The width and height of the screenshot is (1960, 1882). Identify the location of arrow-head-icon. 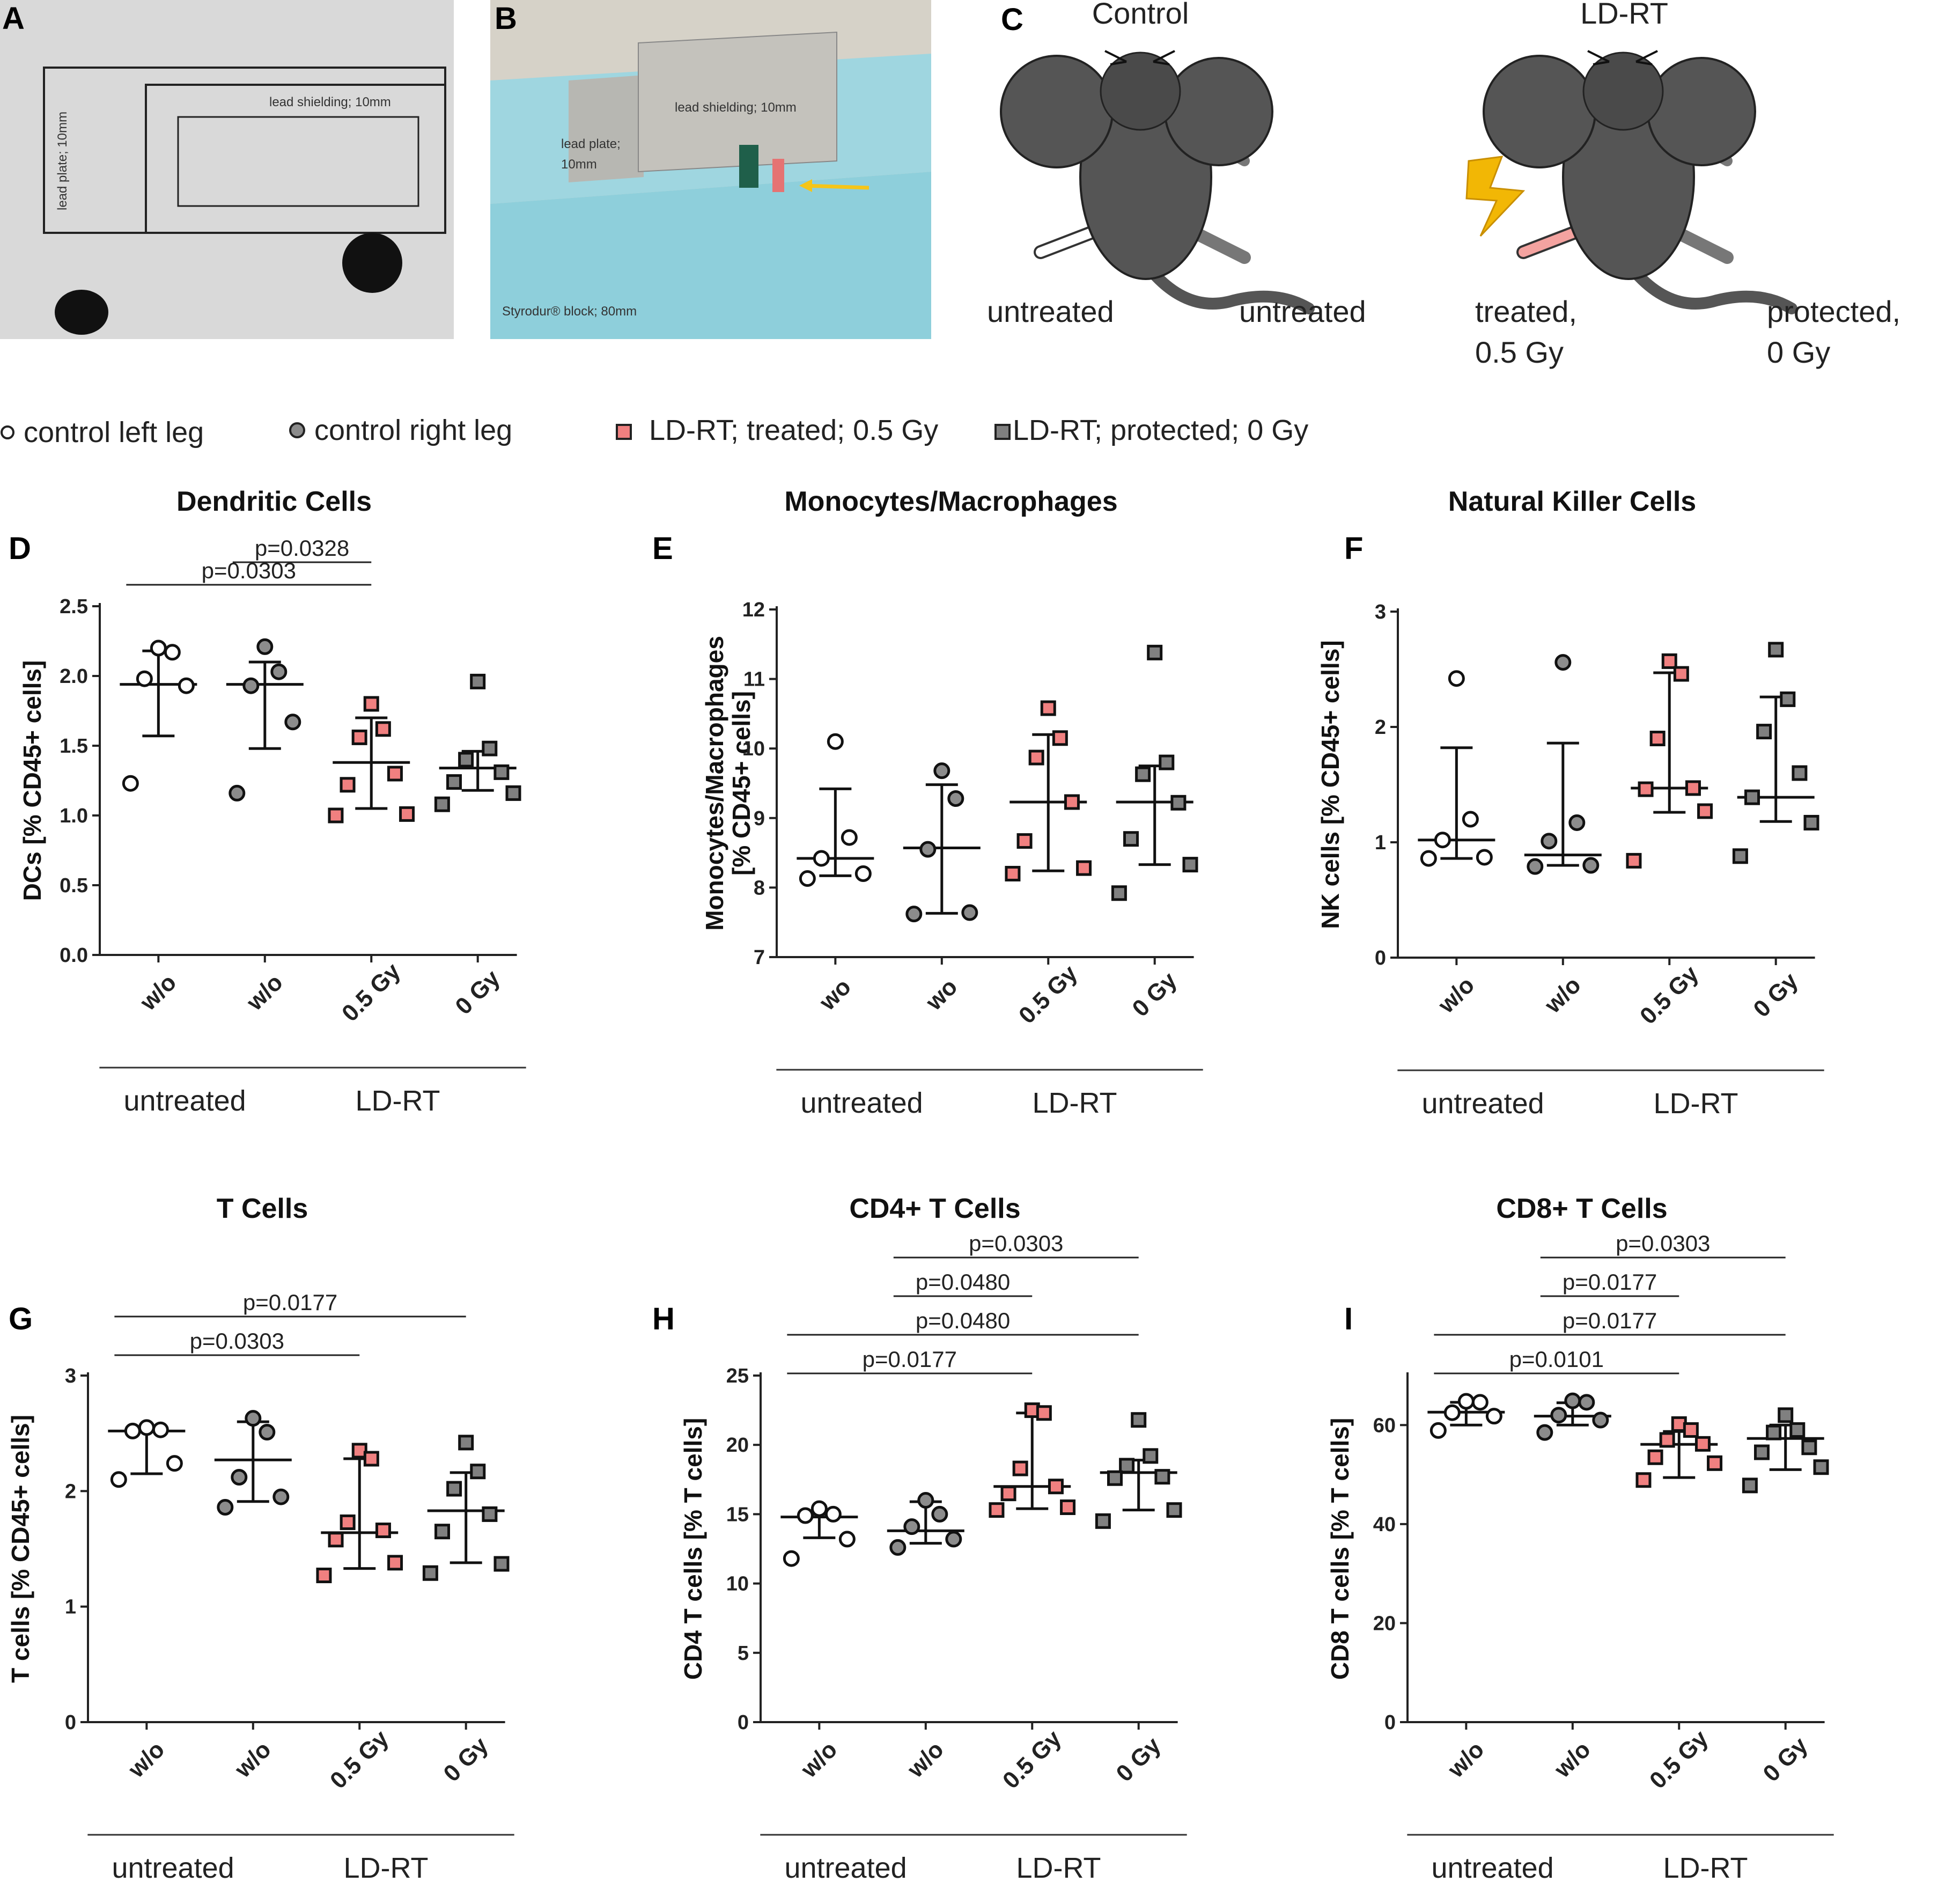
(805, 185).